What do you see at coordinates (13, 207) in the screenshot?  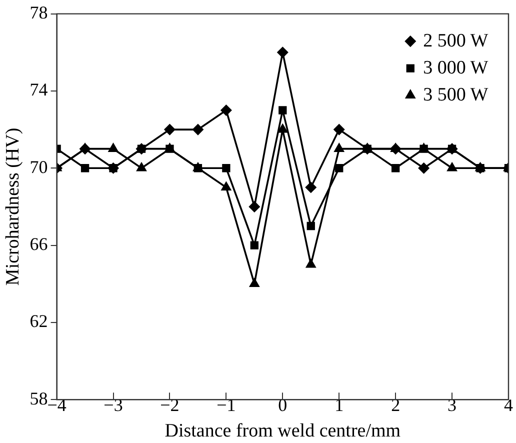 I see `y-axis-title: Microhardness (HV)` at bounding box center [13, 207].